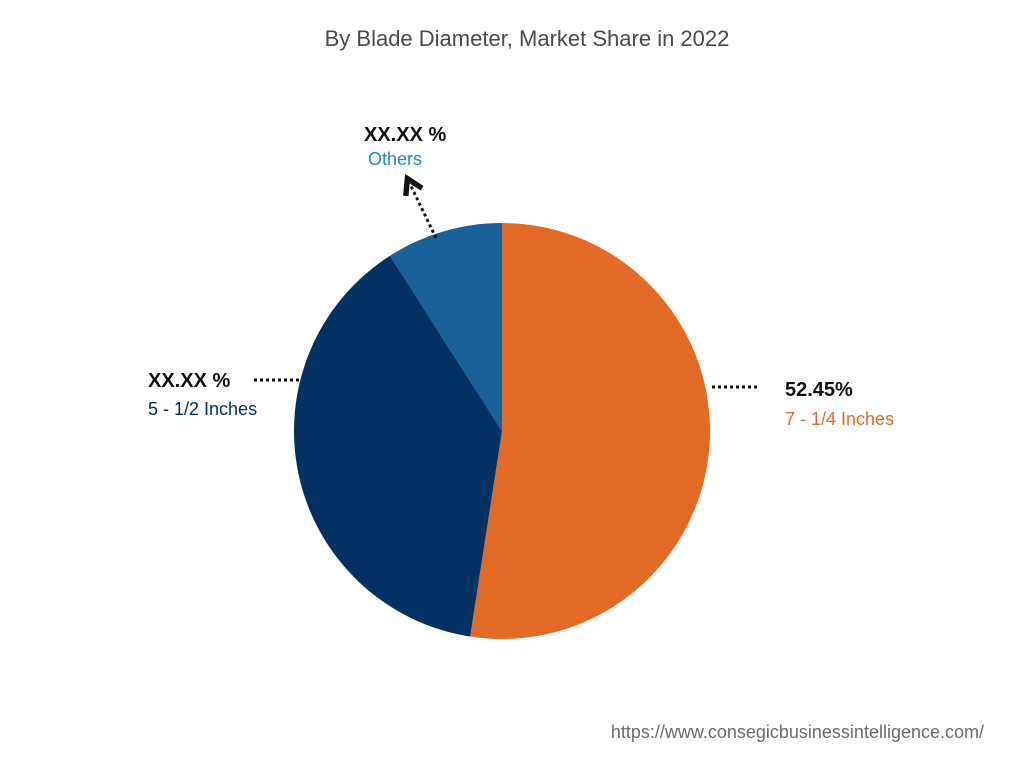  I want to click on slice-value-7-1-4: 52.45%, so click(819, 390).